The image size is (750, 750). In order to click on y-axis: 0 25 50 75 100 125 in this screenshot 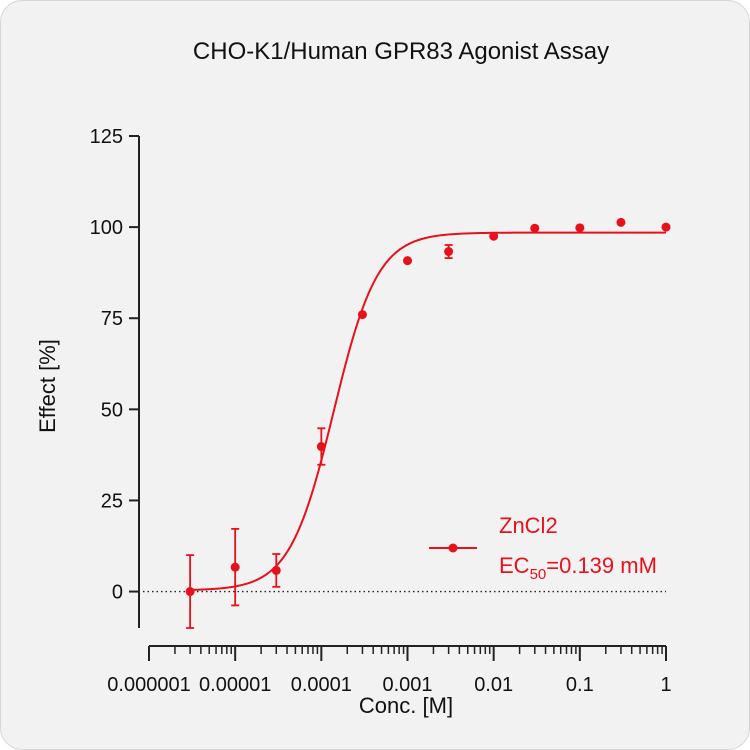, I will do `click(115, 377)`.